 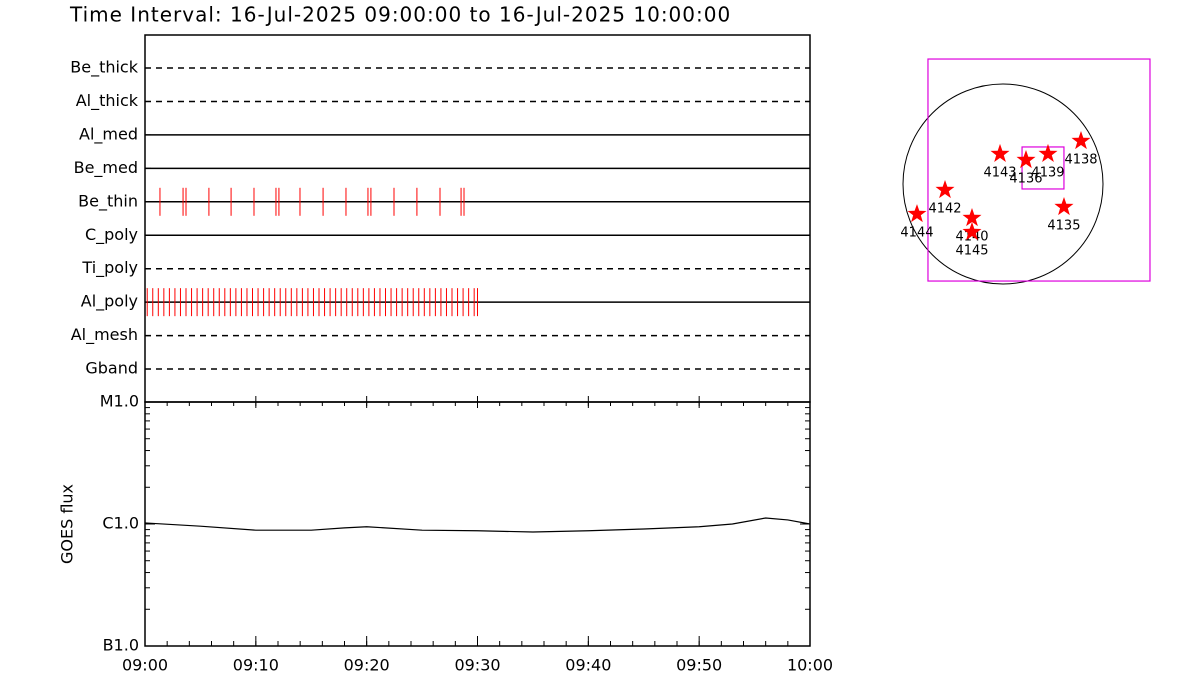 I want to click on x-tick-label: 09:50, so click(x=699, y=665).